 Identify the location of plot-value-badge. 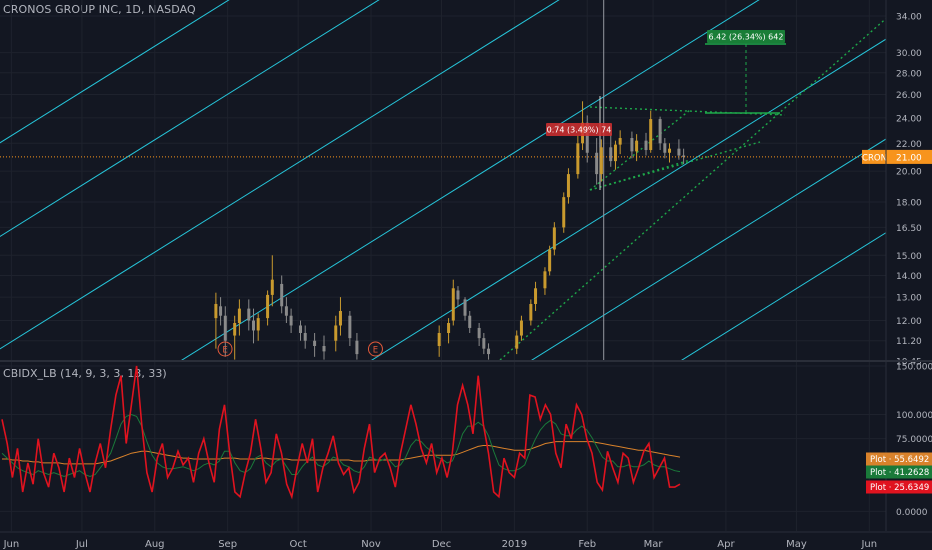
(899, 487).